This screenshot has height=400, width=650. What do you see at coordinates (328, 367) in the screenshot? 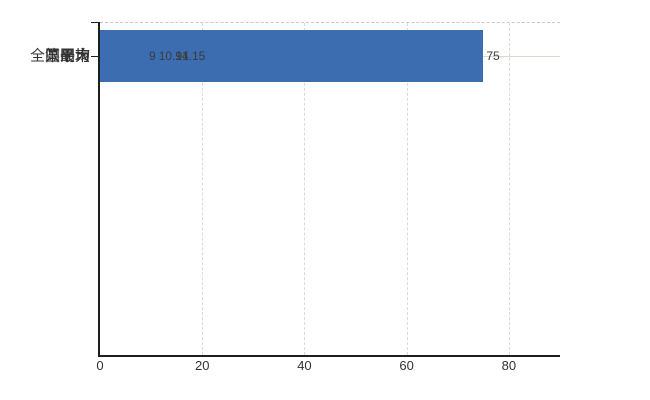
I see `x-axis-tick-labels: 0 20 40 60 80` at bounding box center [328, 367].